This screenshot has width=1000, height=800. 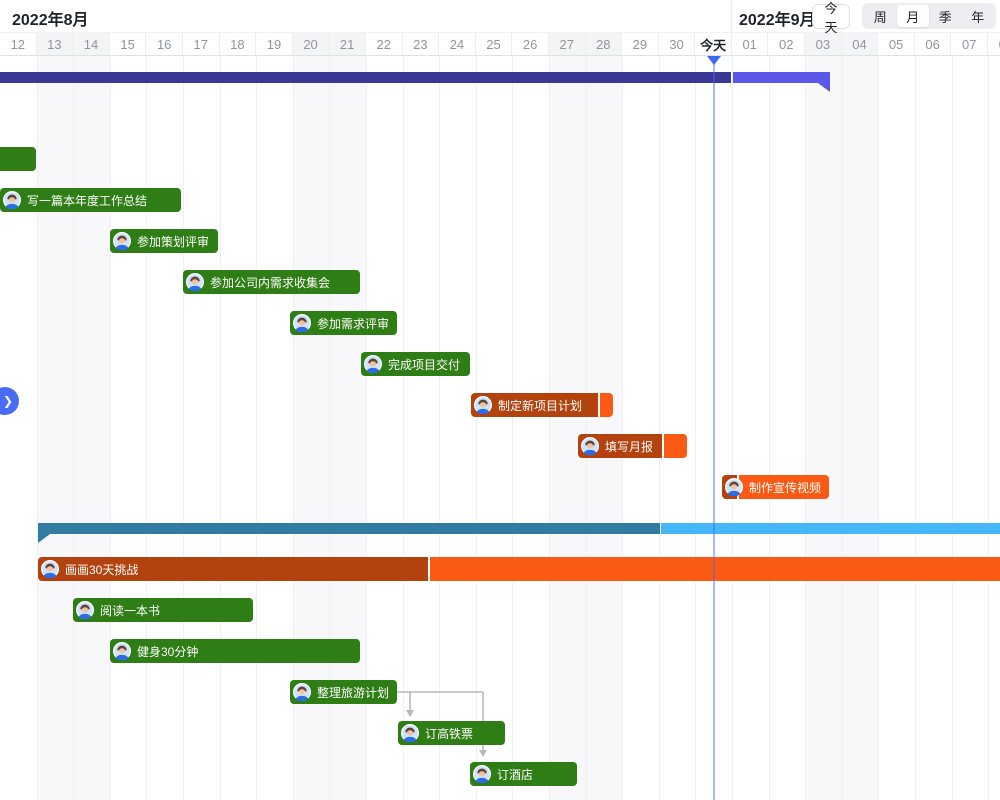 What do you see at coordinates (173, 241) in the screenshot?
I see `task-label: 参加策划评审` at bounding box center [173, 241].